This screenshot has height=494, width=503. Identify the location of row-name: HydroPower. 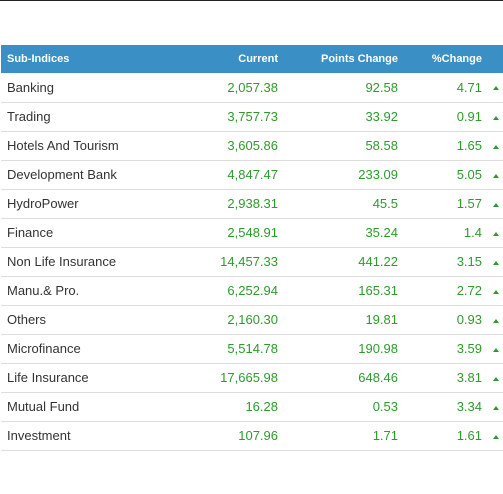
(91, 204).